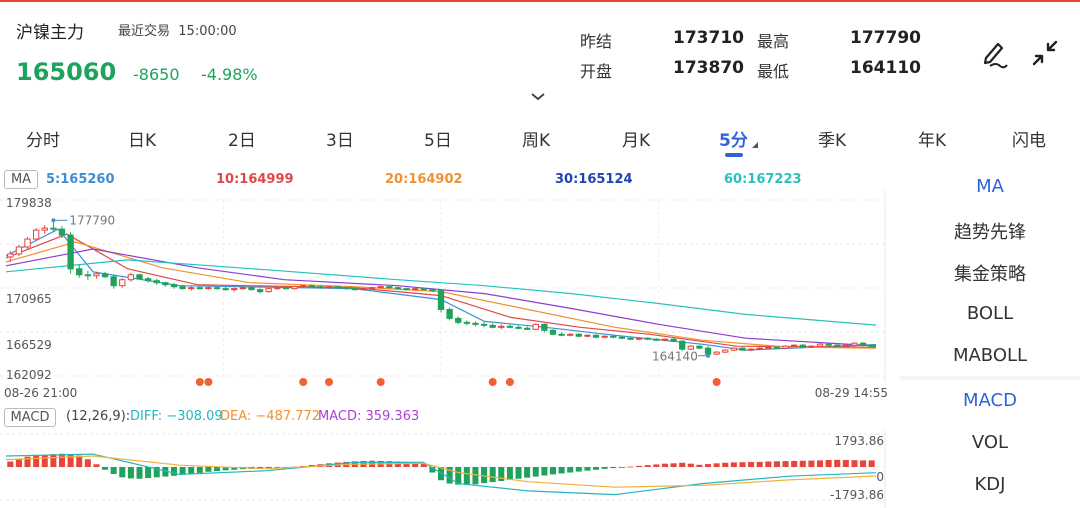  I want to click on indicator-ma: MA, so click(990, 186).